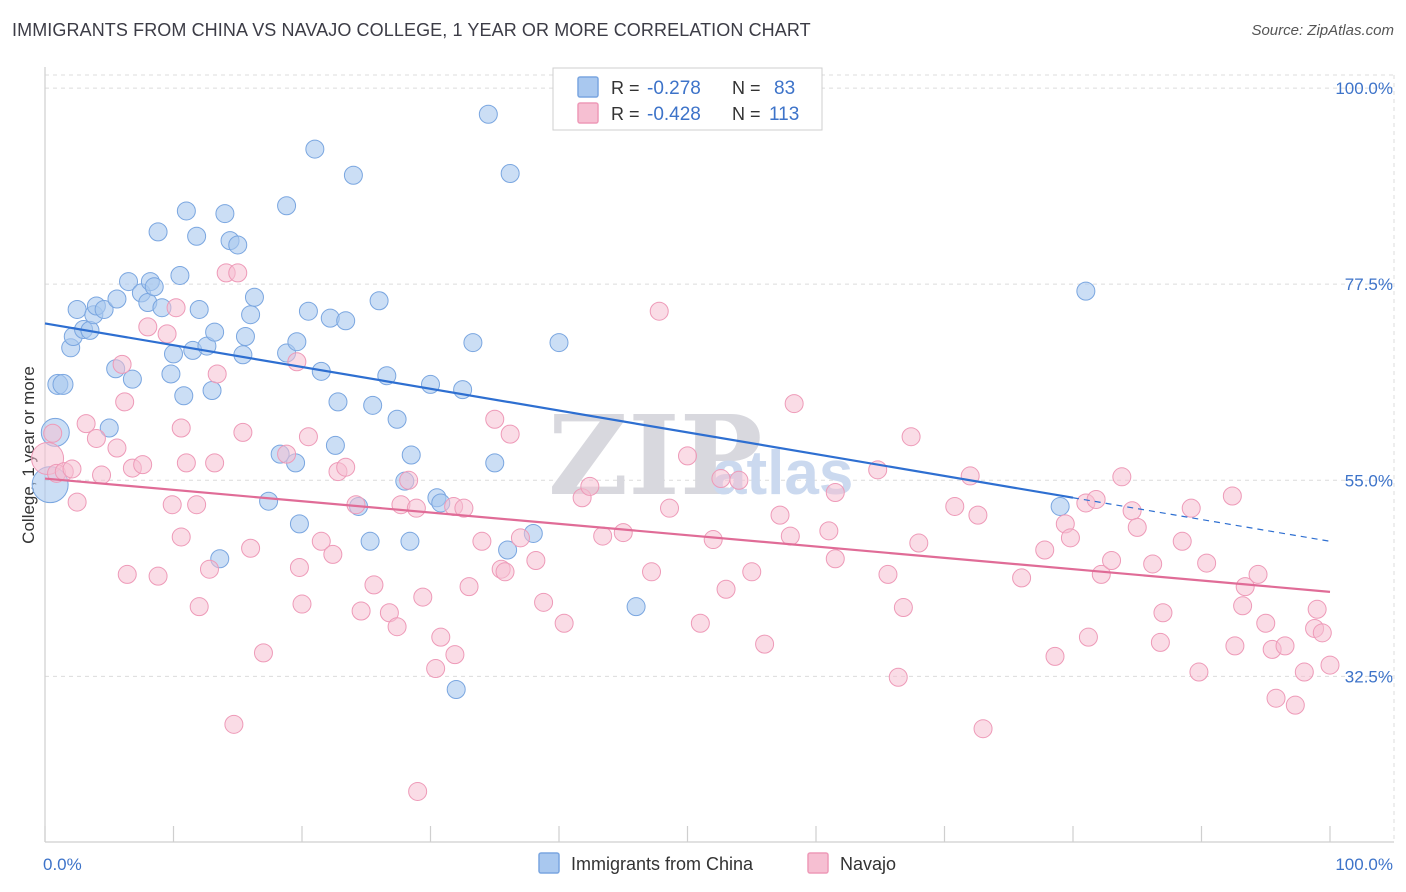 This screenshot has width=1406, height=892. Describe the element at coordinates (625, 88) in the screenshot. I see `legend-r-label-blue: R =` at that location.